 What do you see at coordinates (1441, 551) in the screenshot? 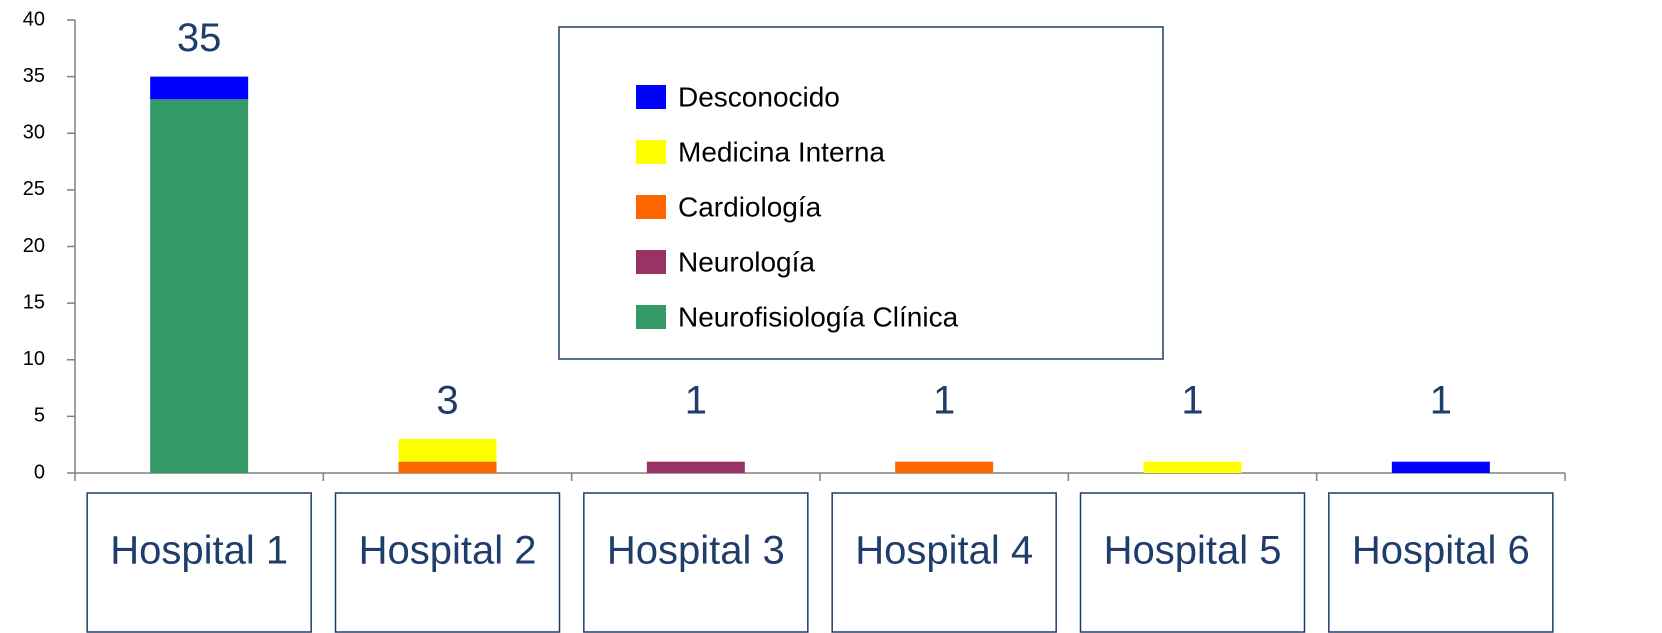
I see `x-tick-label: Hospital 6` at bounding box center [1441, 551].